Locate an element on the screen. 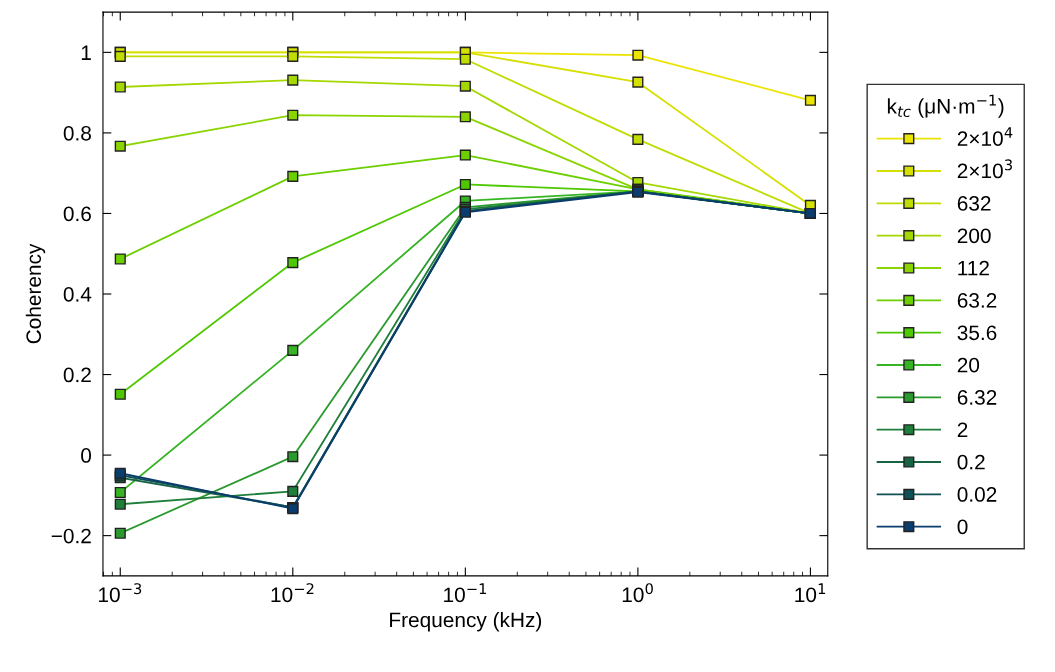 The width and height of the screenshot is (1055, 672). legend-title: k$_{tc}$ (μN·m$^{−1}$) is located at coordinates (945, 106).